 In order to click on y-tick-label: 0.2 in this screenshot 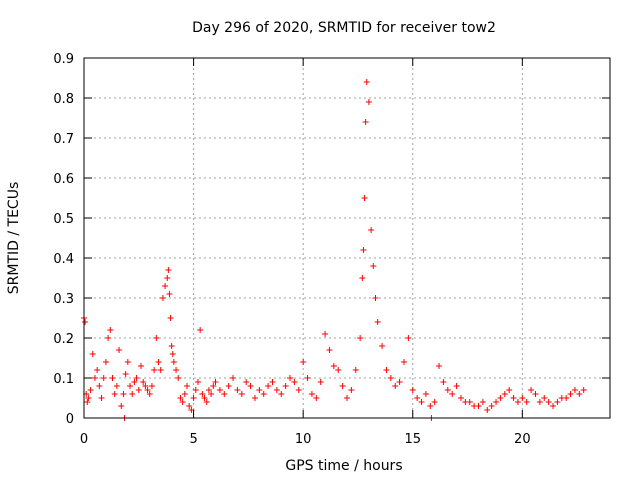, I will do `click(63, 339)`.